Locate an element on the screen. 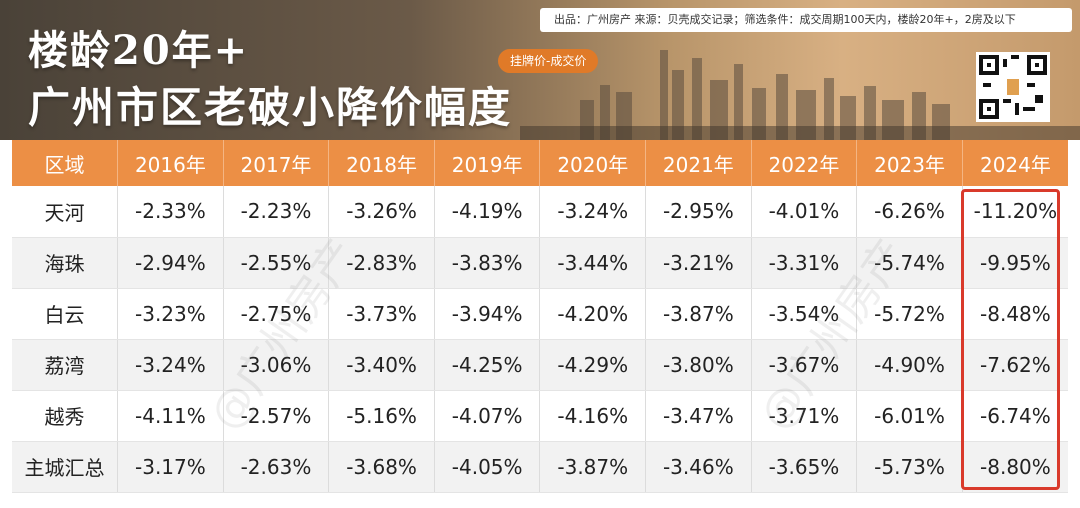 This screenshot has height=508, width=1080. value-cell: -3.83% is located at coordinates (487, 263).